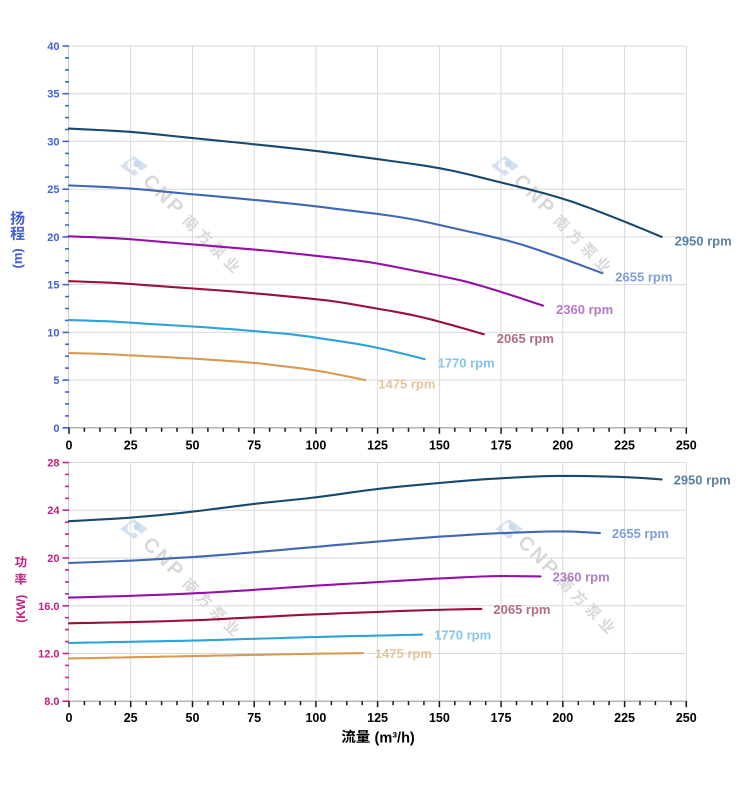 The image size is (752, 802). What do you see at coordinates (53, 47) in the screenshot?
I see `svg-text: 40` at bounding box center [53, 47].